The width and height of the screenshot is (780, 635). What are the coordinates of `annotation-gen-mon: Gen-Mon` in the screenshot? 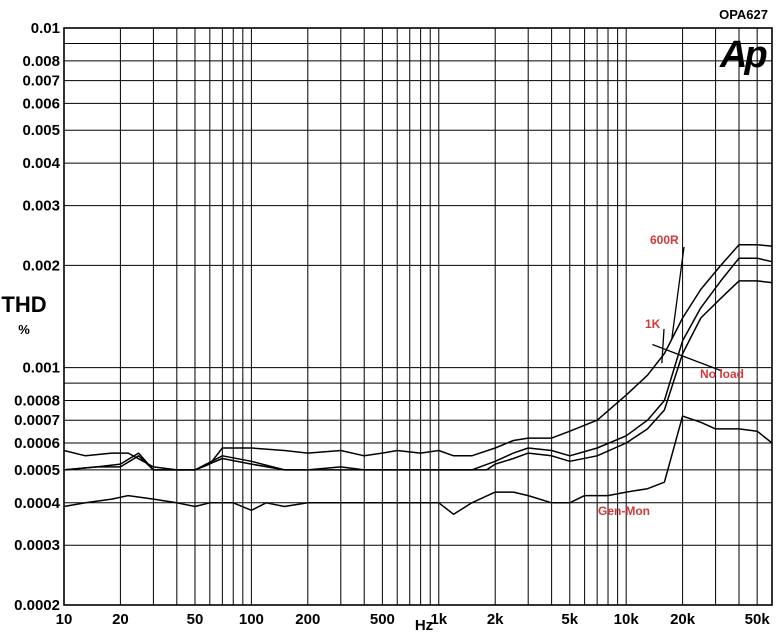 It's located at (624, 511).